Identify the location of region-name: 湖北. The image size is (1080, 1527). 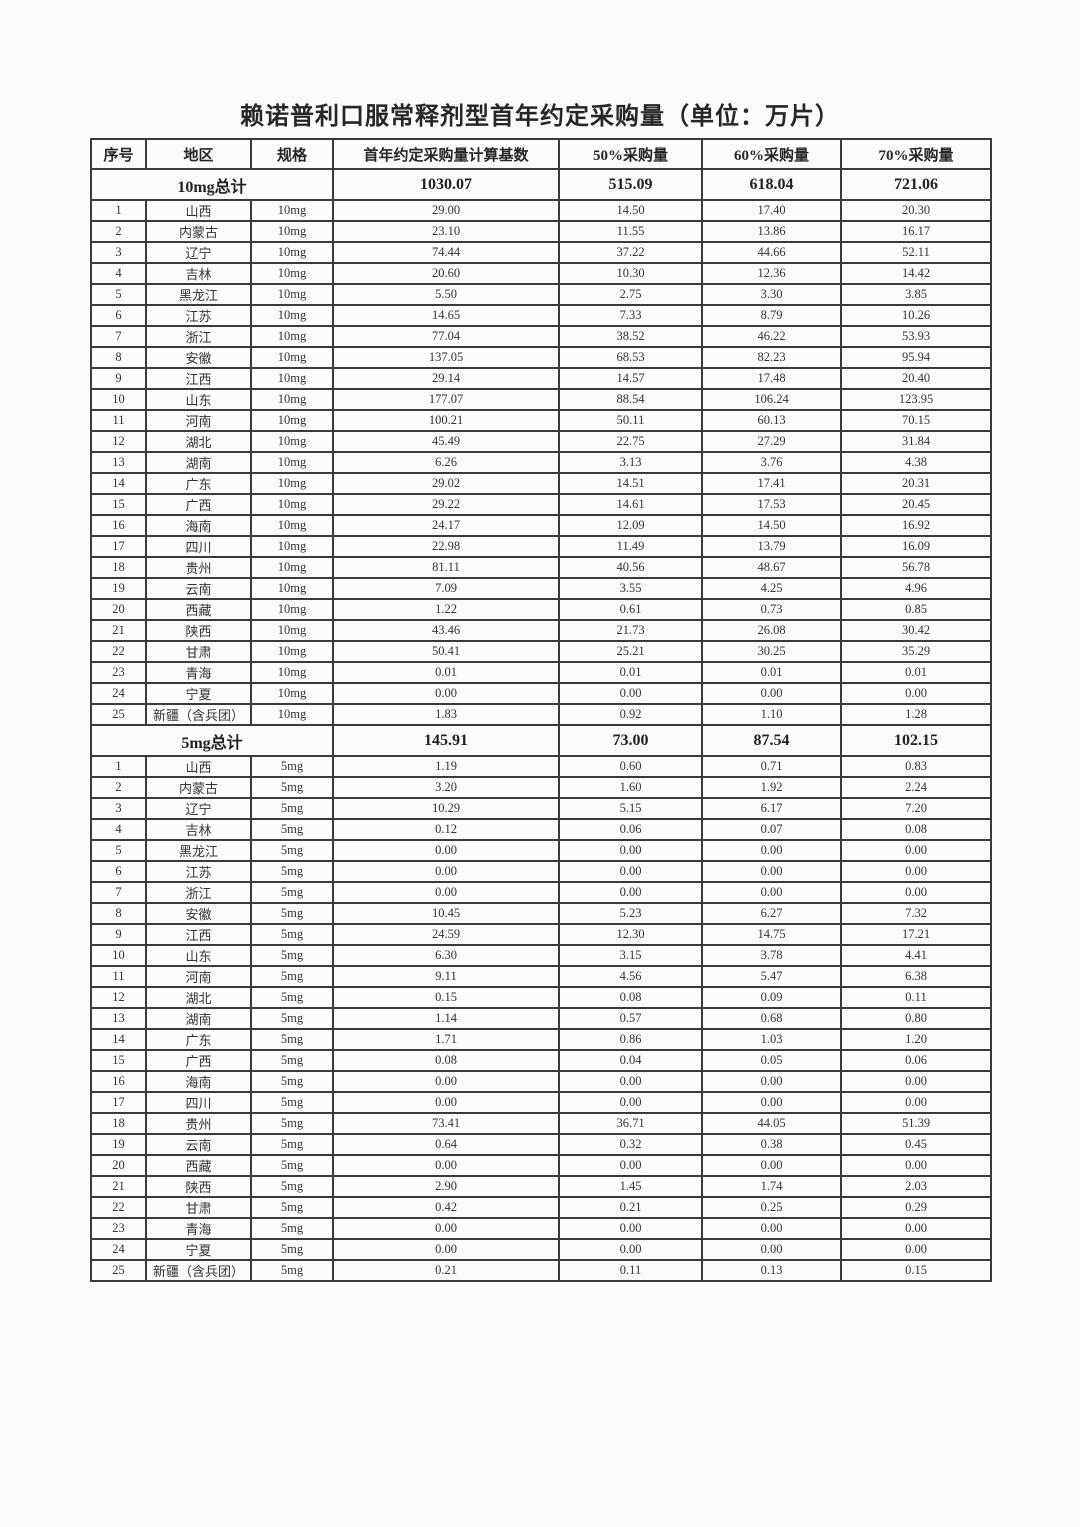
(198, 441).